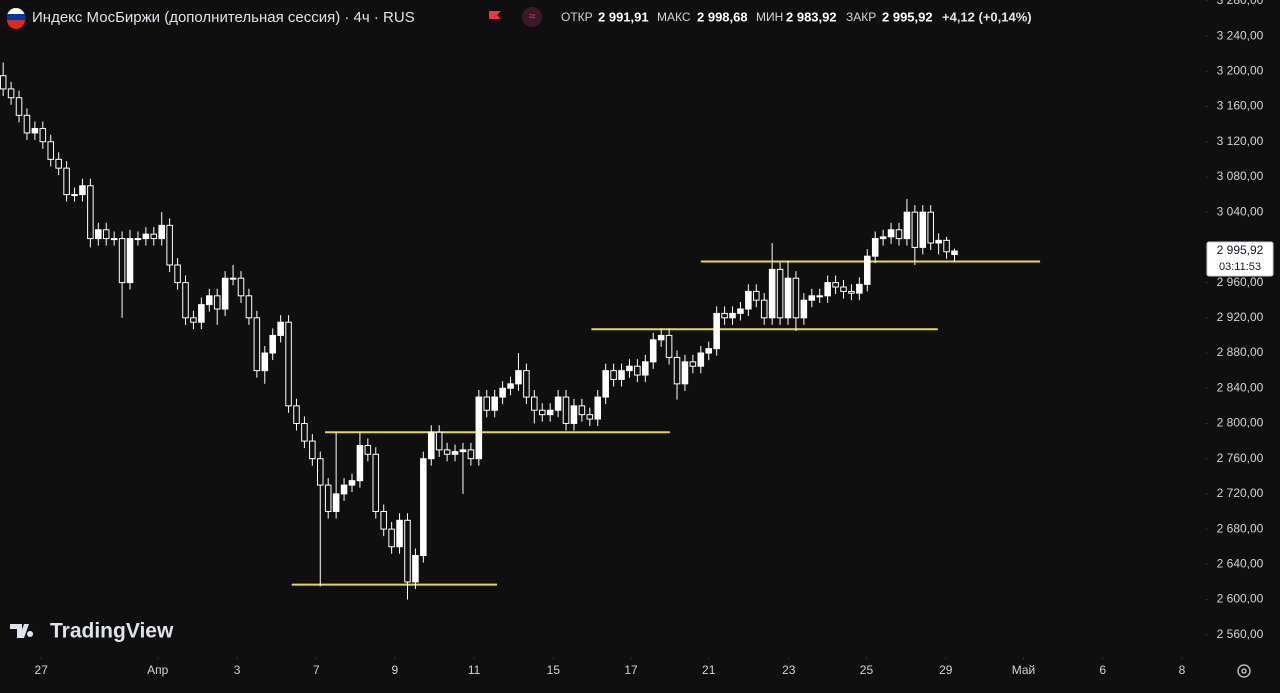  Describe the element at coordinates (158, 670) in the screenshot. I see `x-tick-label: Апр` at that location.